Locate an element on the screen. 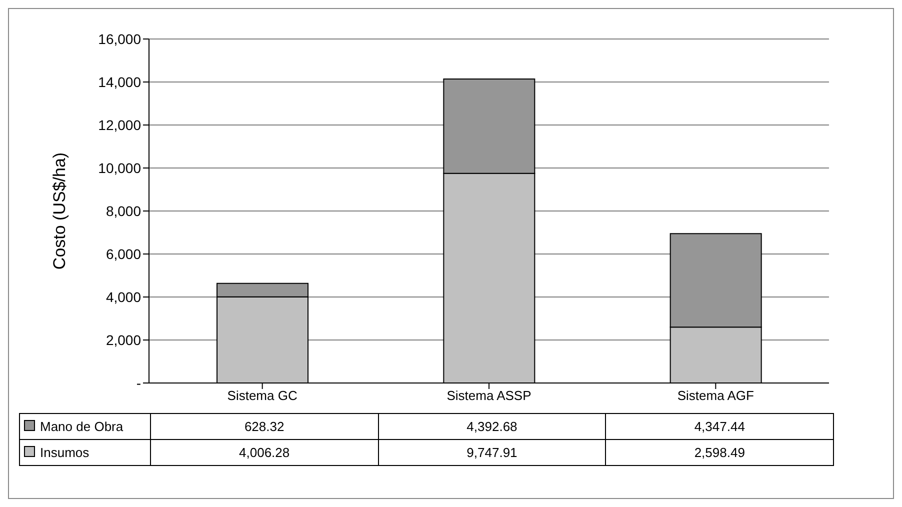 The height and width of the screenshot is (507, 902). legend-label: Mano de Obra is located at coordinates (85, 427).